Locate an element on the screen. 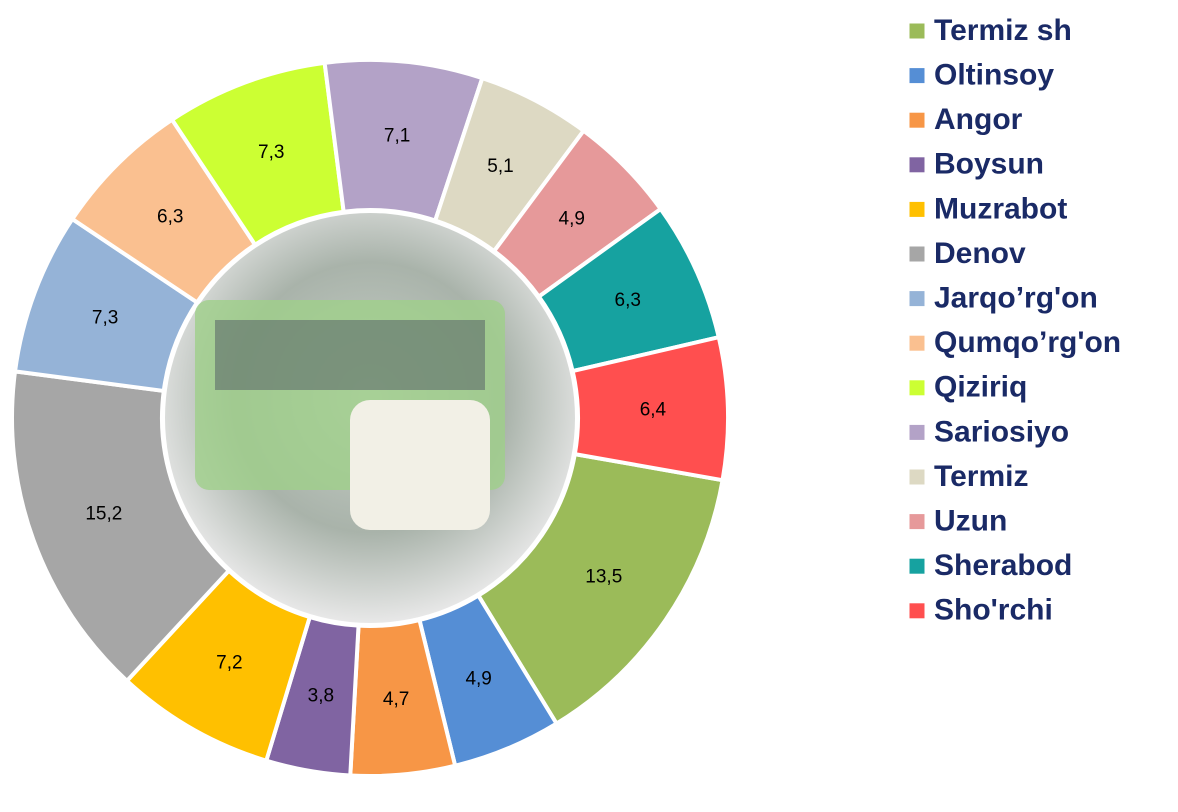 This screenshot has height=812, width=1178. legend-label: Jarqo’rg'on is located at coordinates (1016, 298).